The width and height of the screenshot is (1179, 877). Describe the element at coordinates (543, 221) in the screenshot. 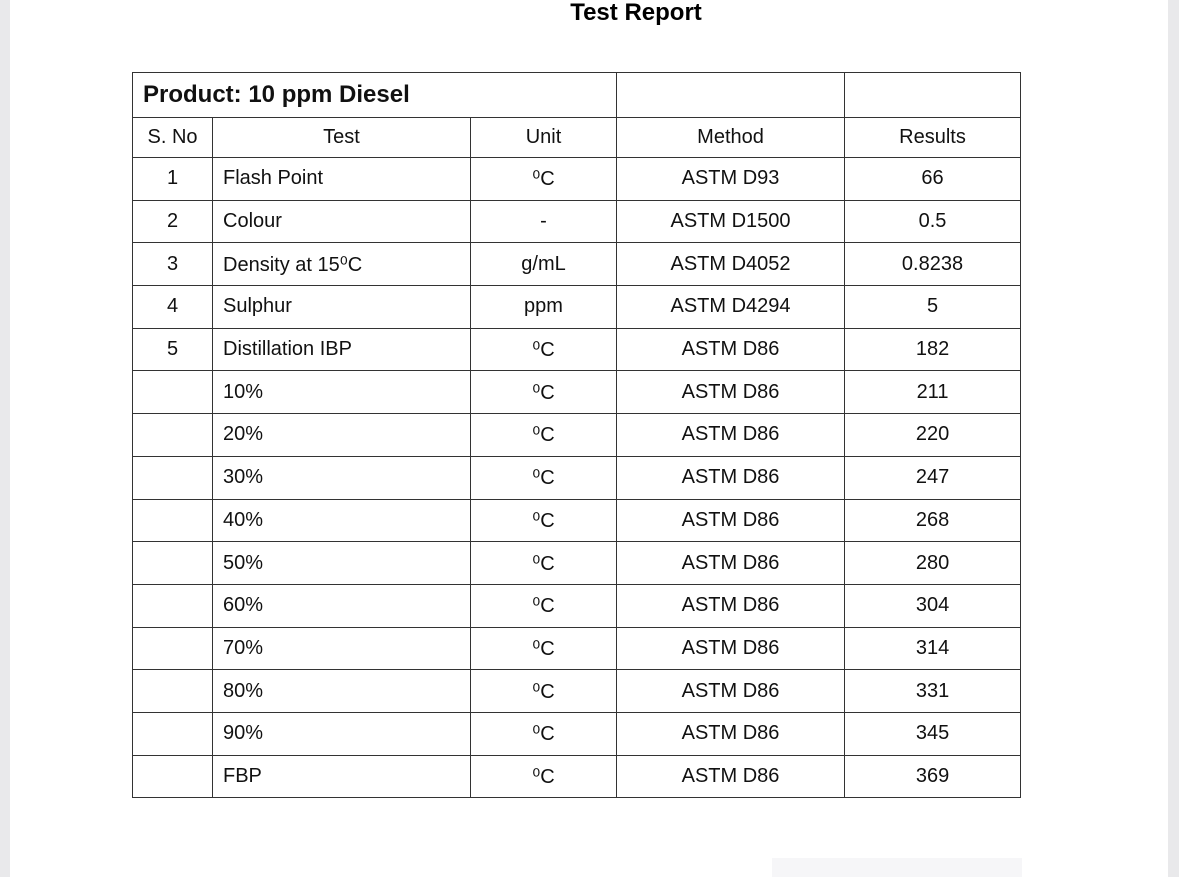

I see `unit-cell: -` at that location.